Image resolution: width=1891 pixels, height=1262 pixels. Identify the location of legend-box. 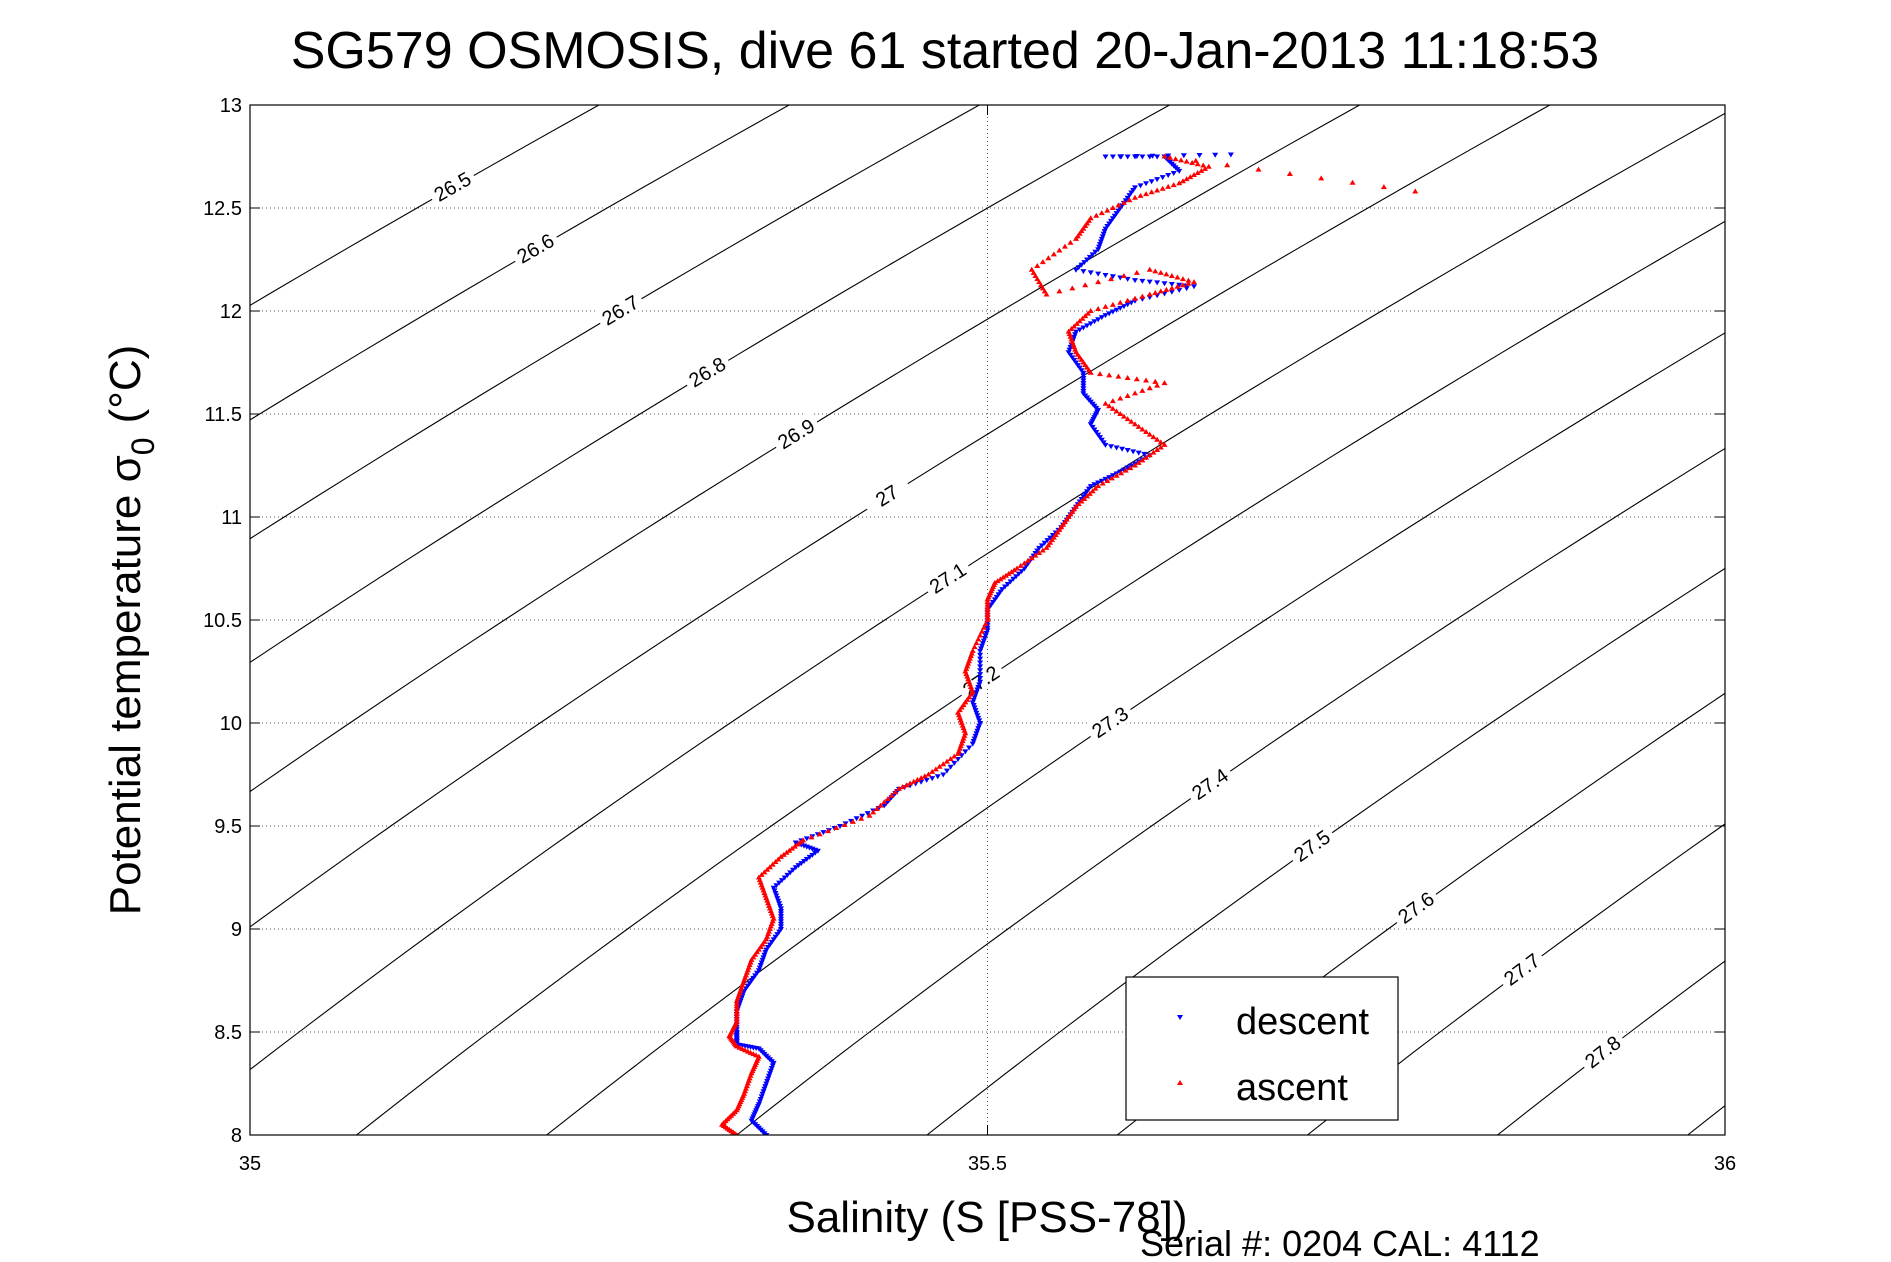
(1262, 1048).